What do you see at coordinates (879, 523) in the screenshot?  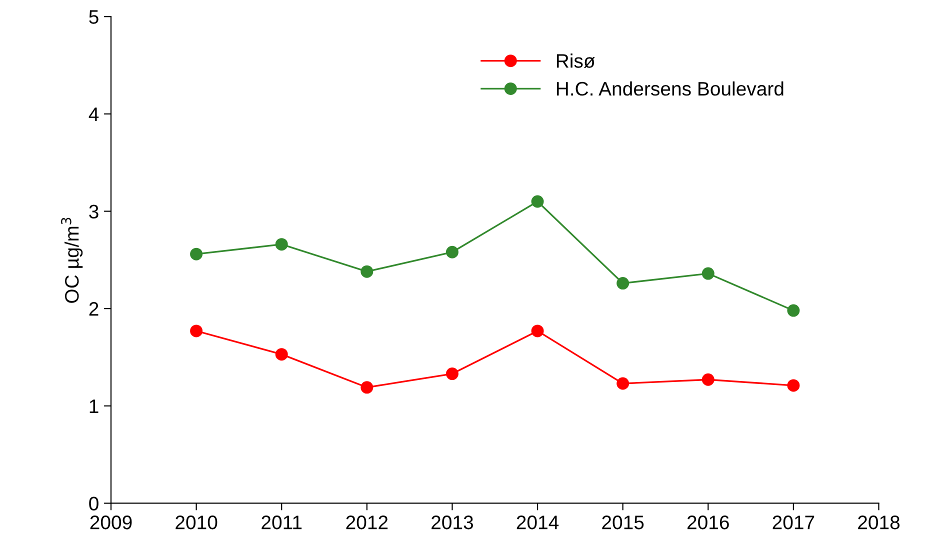 I see `x-tick-label: 2018` at bounding box center [879, 523].